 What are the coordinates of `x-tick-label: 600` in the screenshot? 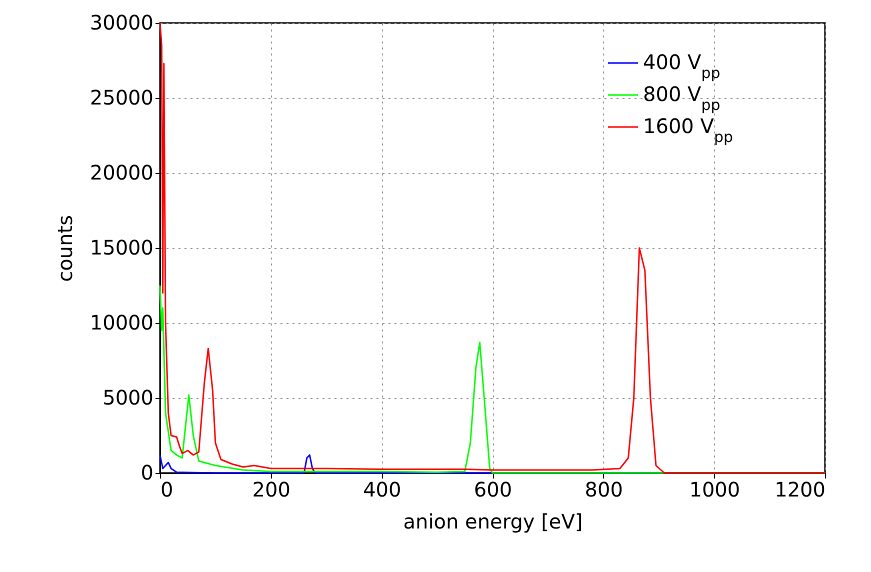 It's located at (493, 490).